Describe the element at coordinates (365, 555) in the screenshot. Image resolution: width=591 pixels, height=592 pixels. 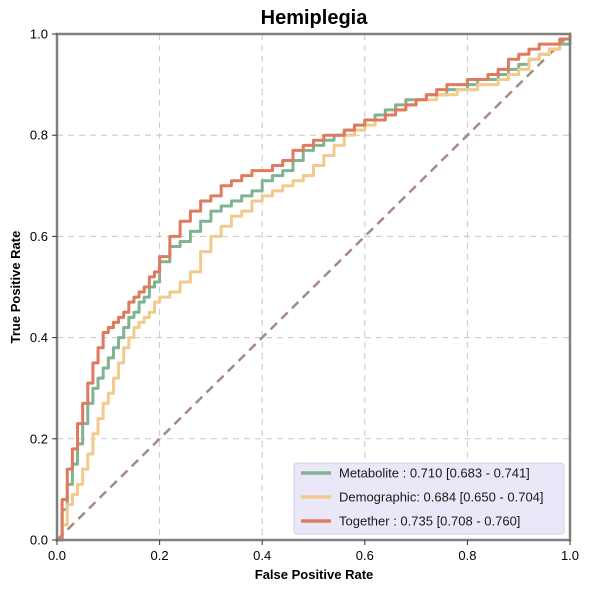
I see `x-tick-label: 0.6` at that location.